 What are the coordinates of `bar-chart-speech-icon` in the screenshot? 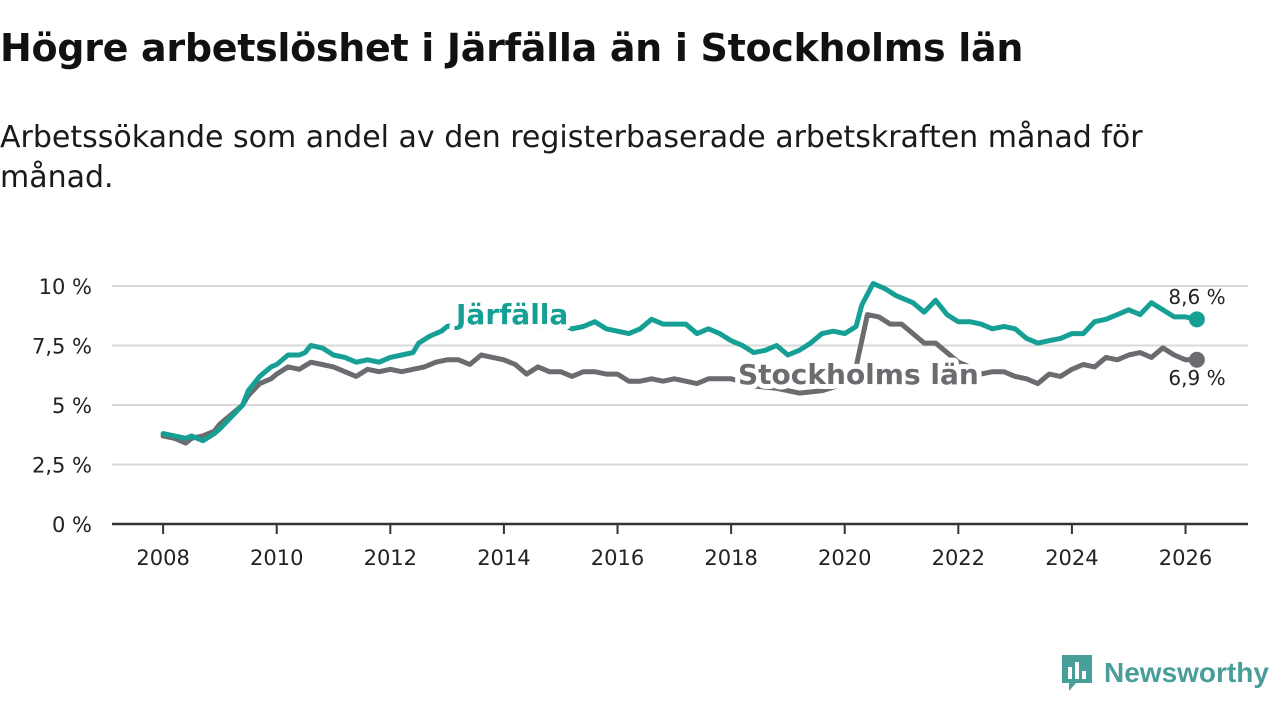 It's located at (1077, 673).